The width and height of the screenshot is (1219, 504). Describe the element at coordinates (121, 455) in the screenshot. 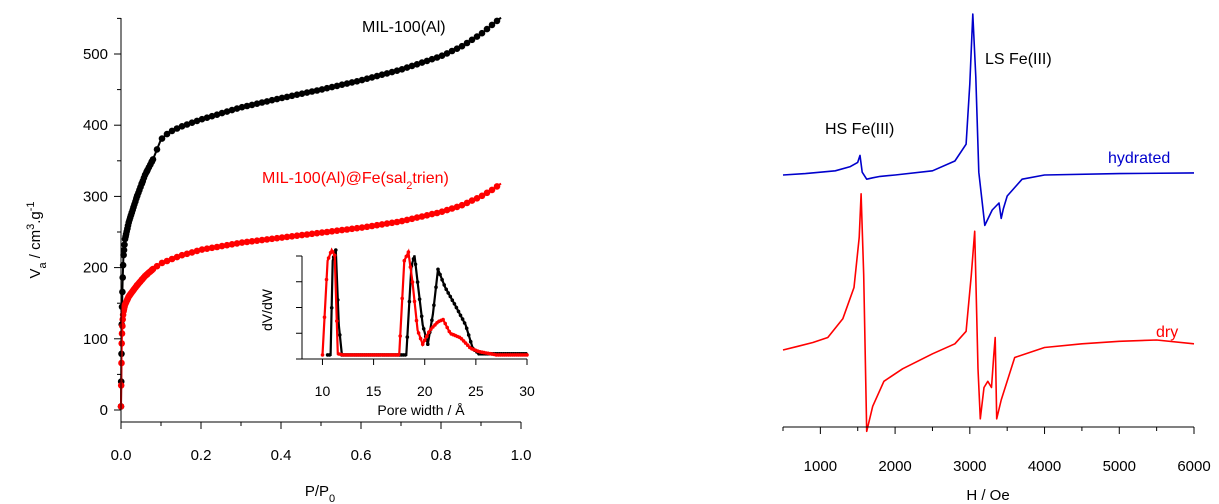

I see `x-tick-label: 0.0` at that location.